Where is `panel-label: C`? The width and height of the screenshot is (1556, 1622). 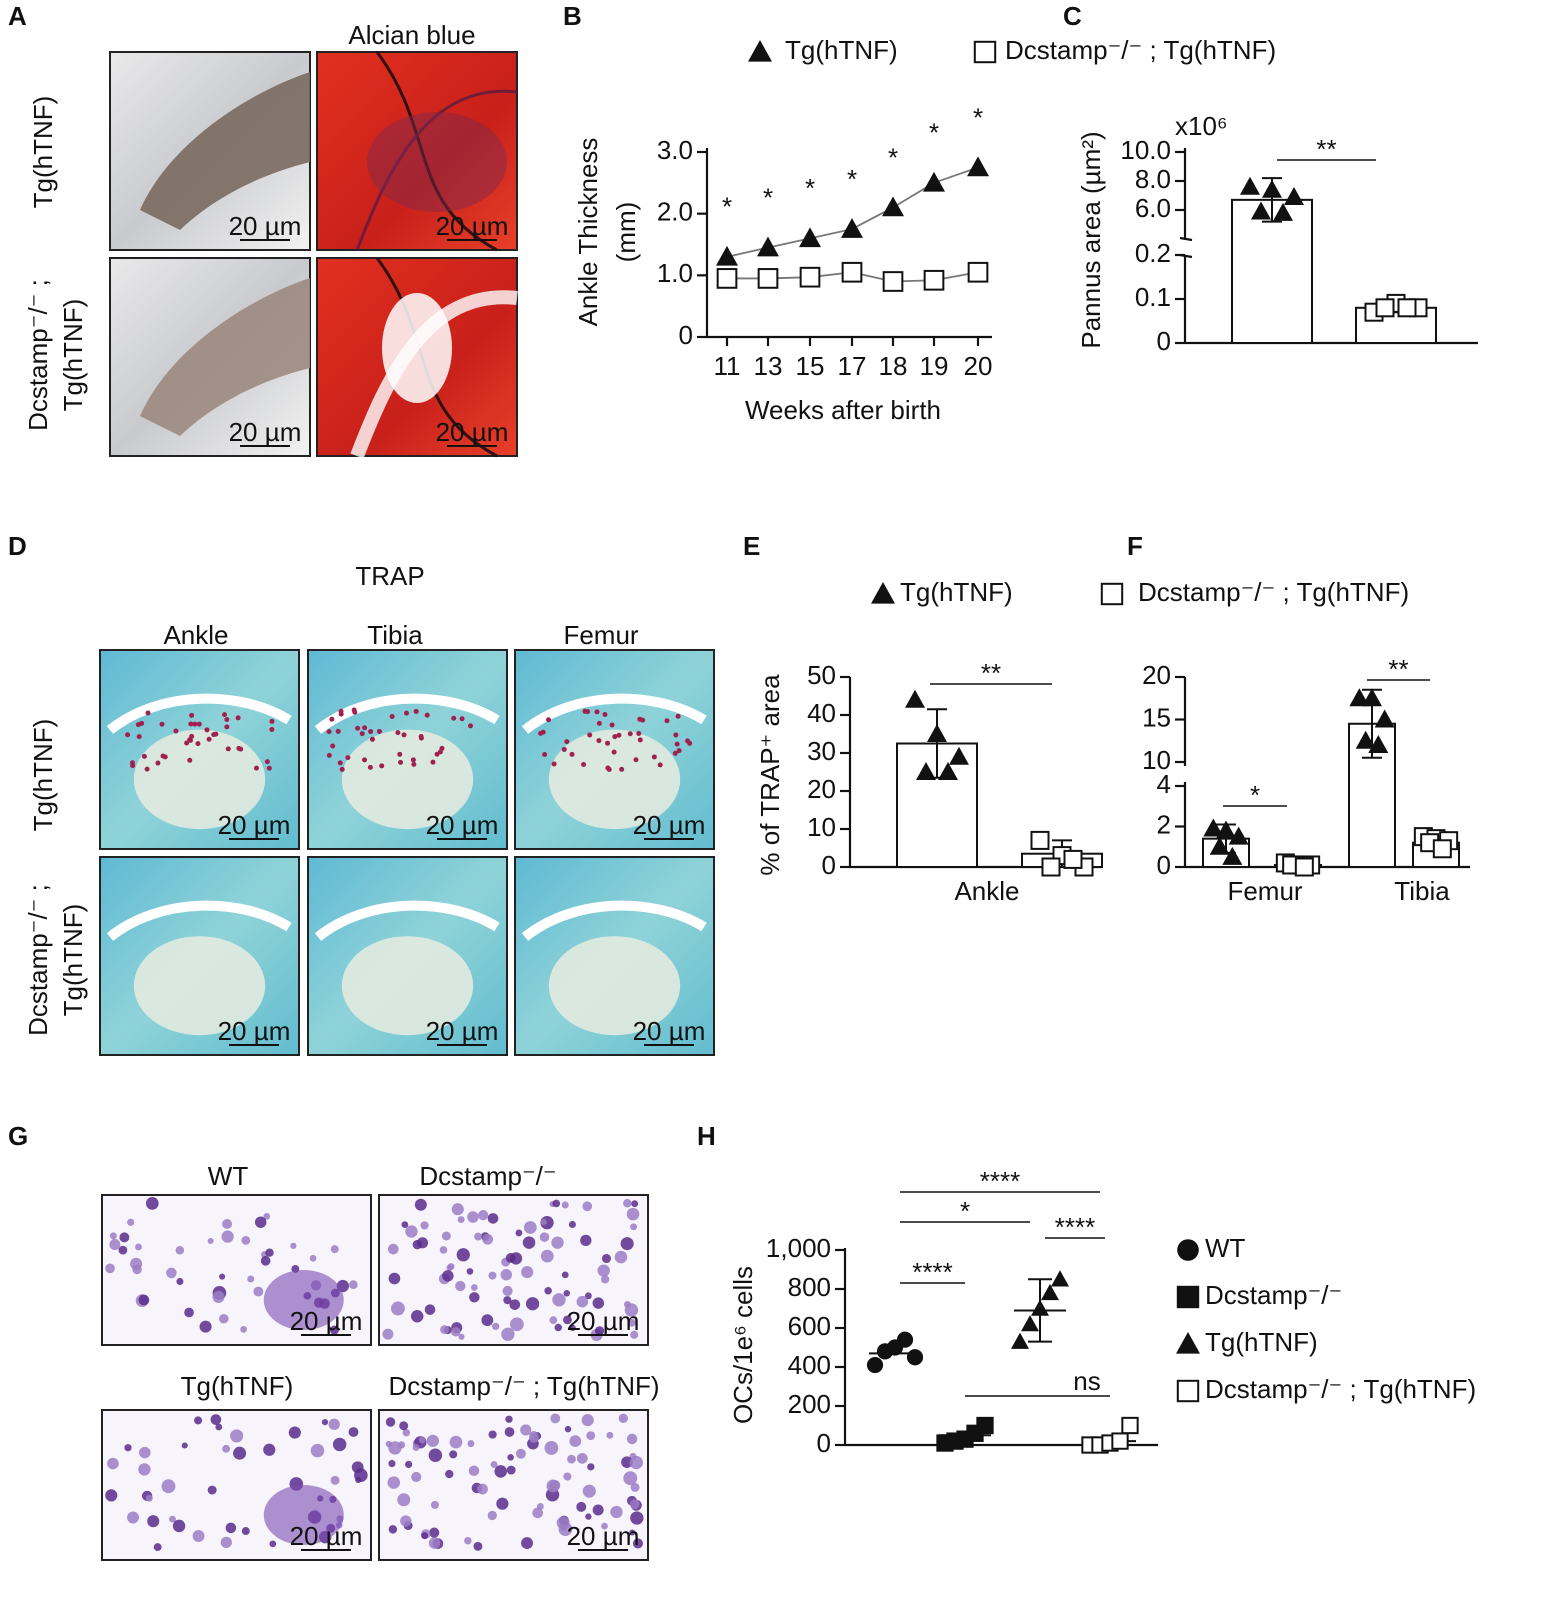 panel-label: C is located at coordinates (1072, 16).